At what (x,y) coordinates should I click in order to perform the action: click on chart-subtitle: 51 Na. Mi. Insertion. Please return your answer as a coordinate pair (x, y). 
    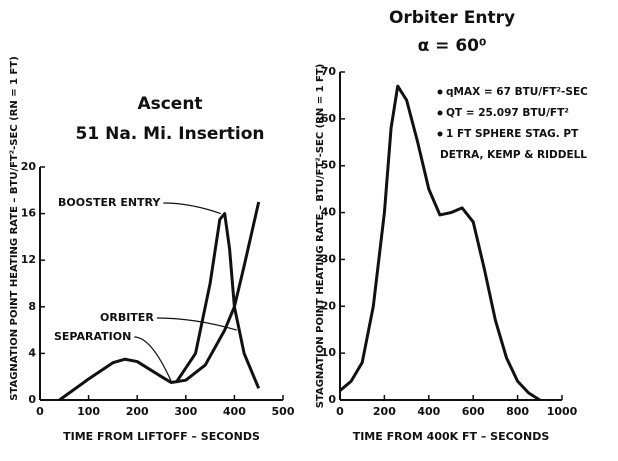
    Looking at the image, I should click on (170, 134).